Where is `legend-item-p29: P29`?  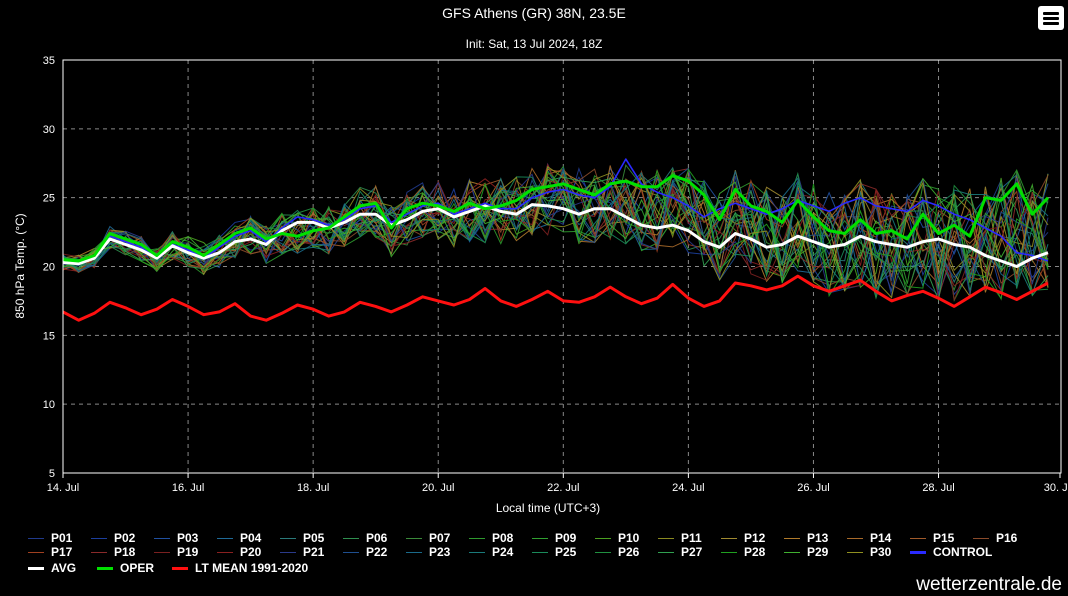
legend-item-p29: P29 is located at coordinates (806, 552).